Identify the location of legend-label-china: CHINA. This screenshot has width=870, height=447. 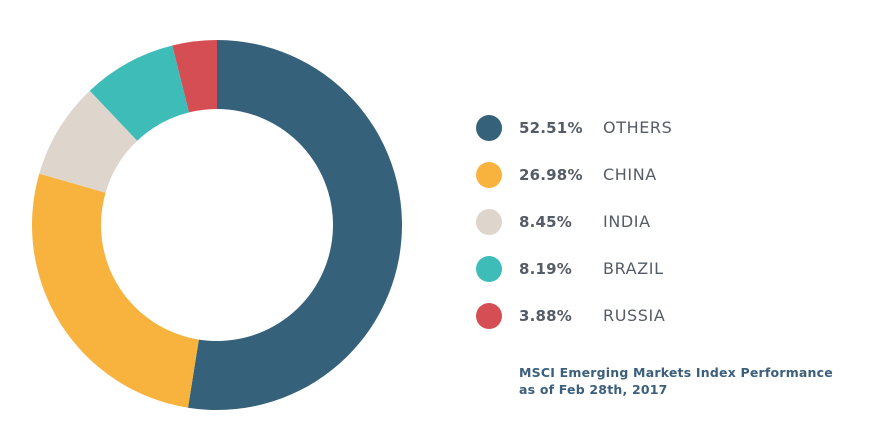
(630, 174).